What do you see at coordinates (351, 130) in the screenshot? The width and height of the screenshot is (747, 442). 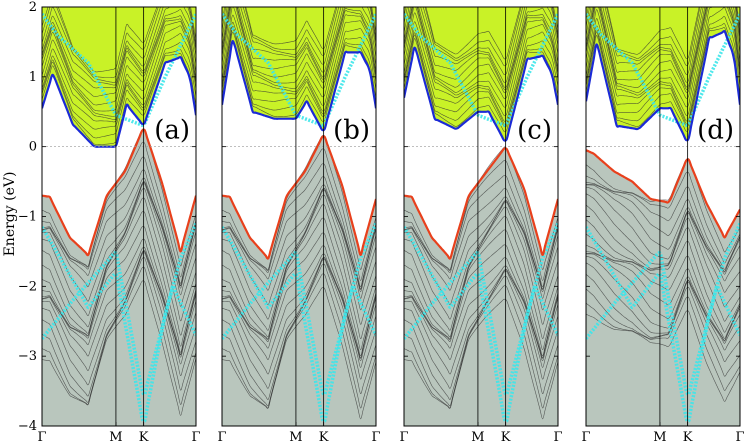 I see `panel-tag: (b)` at bounding box center [351, 130].